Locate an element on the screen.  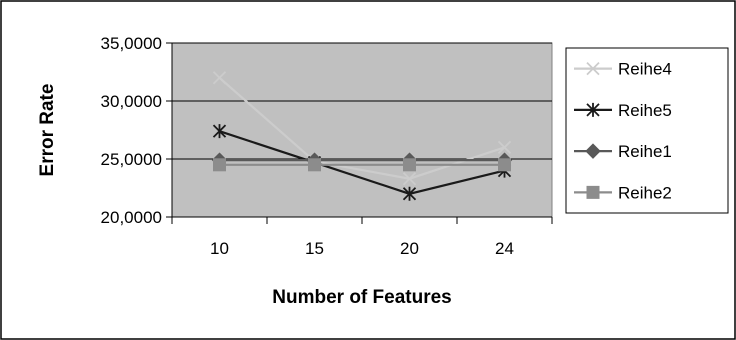
y-axis-title: Error Rate is located at coordinates (47, 130).